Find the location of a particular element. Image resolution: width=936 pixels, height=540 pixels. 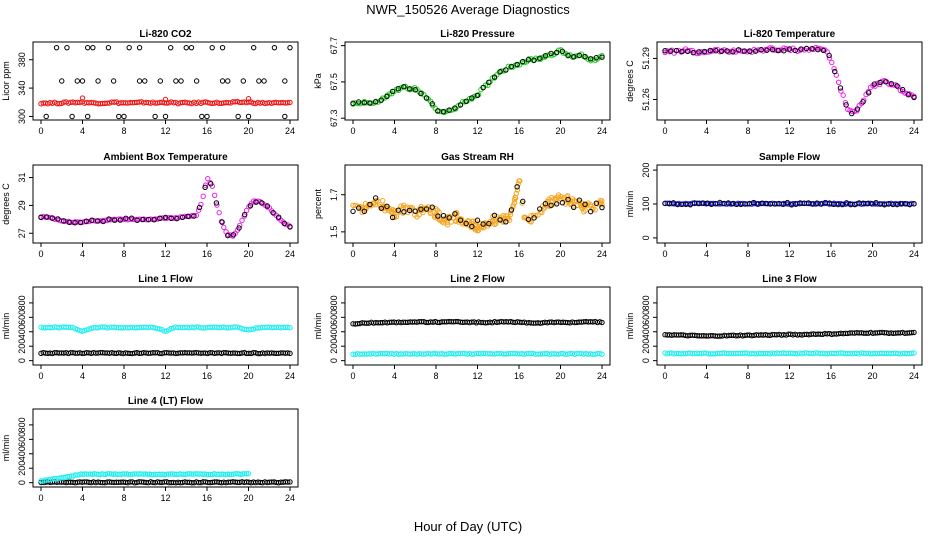

panel-line-4-lt-flow-ytick-label: 600 is located at coordinates (22, 439).